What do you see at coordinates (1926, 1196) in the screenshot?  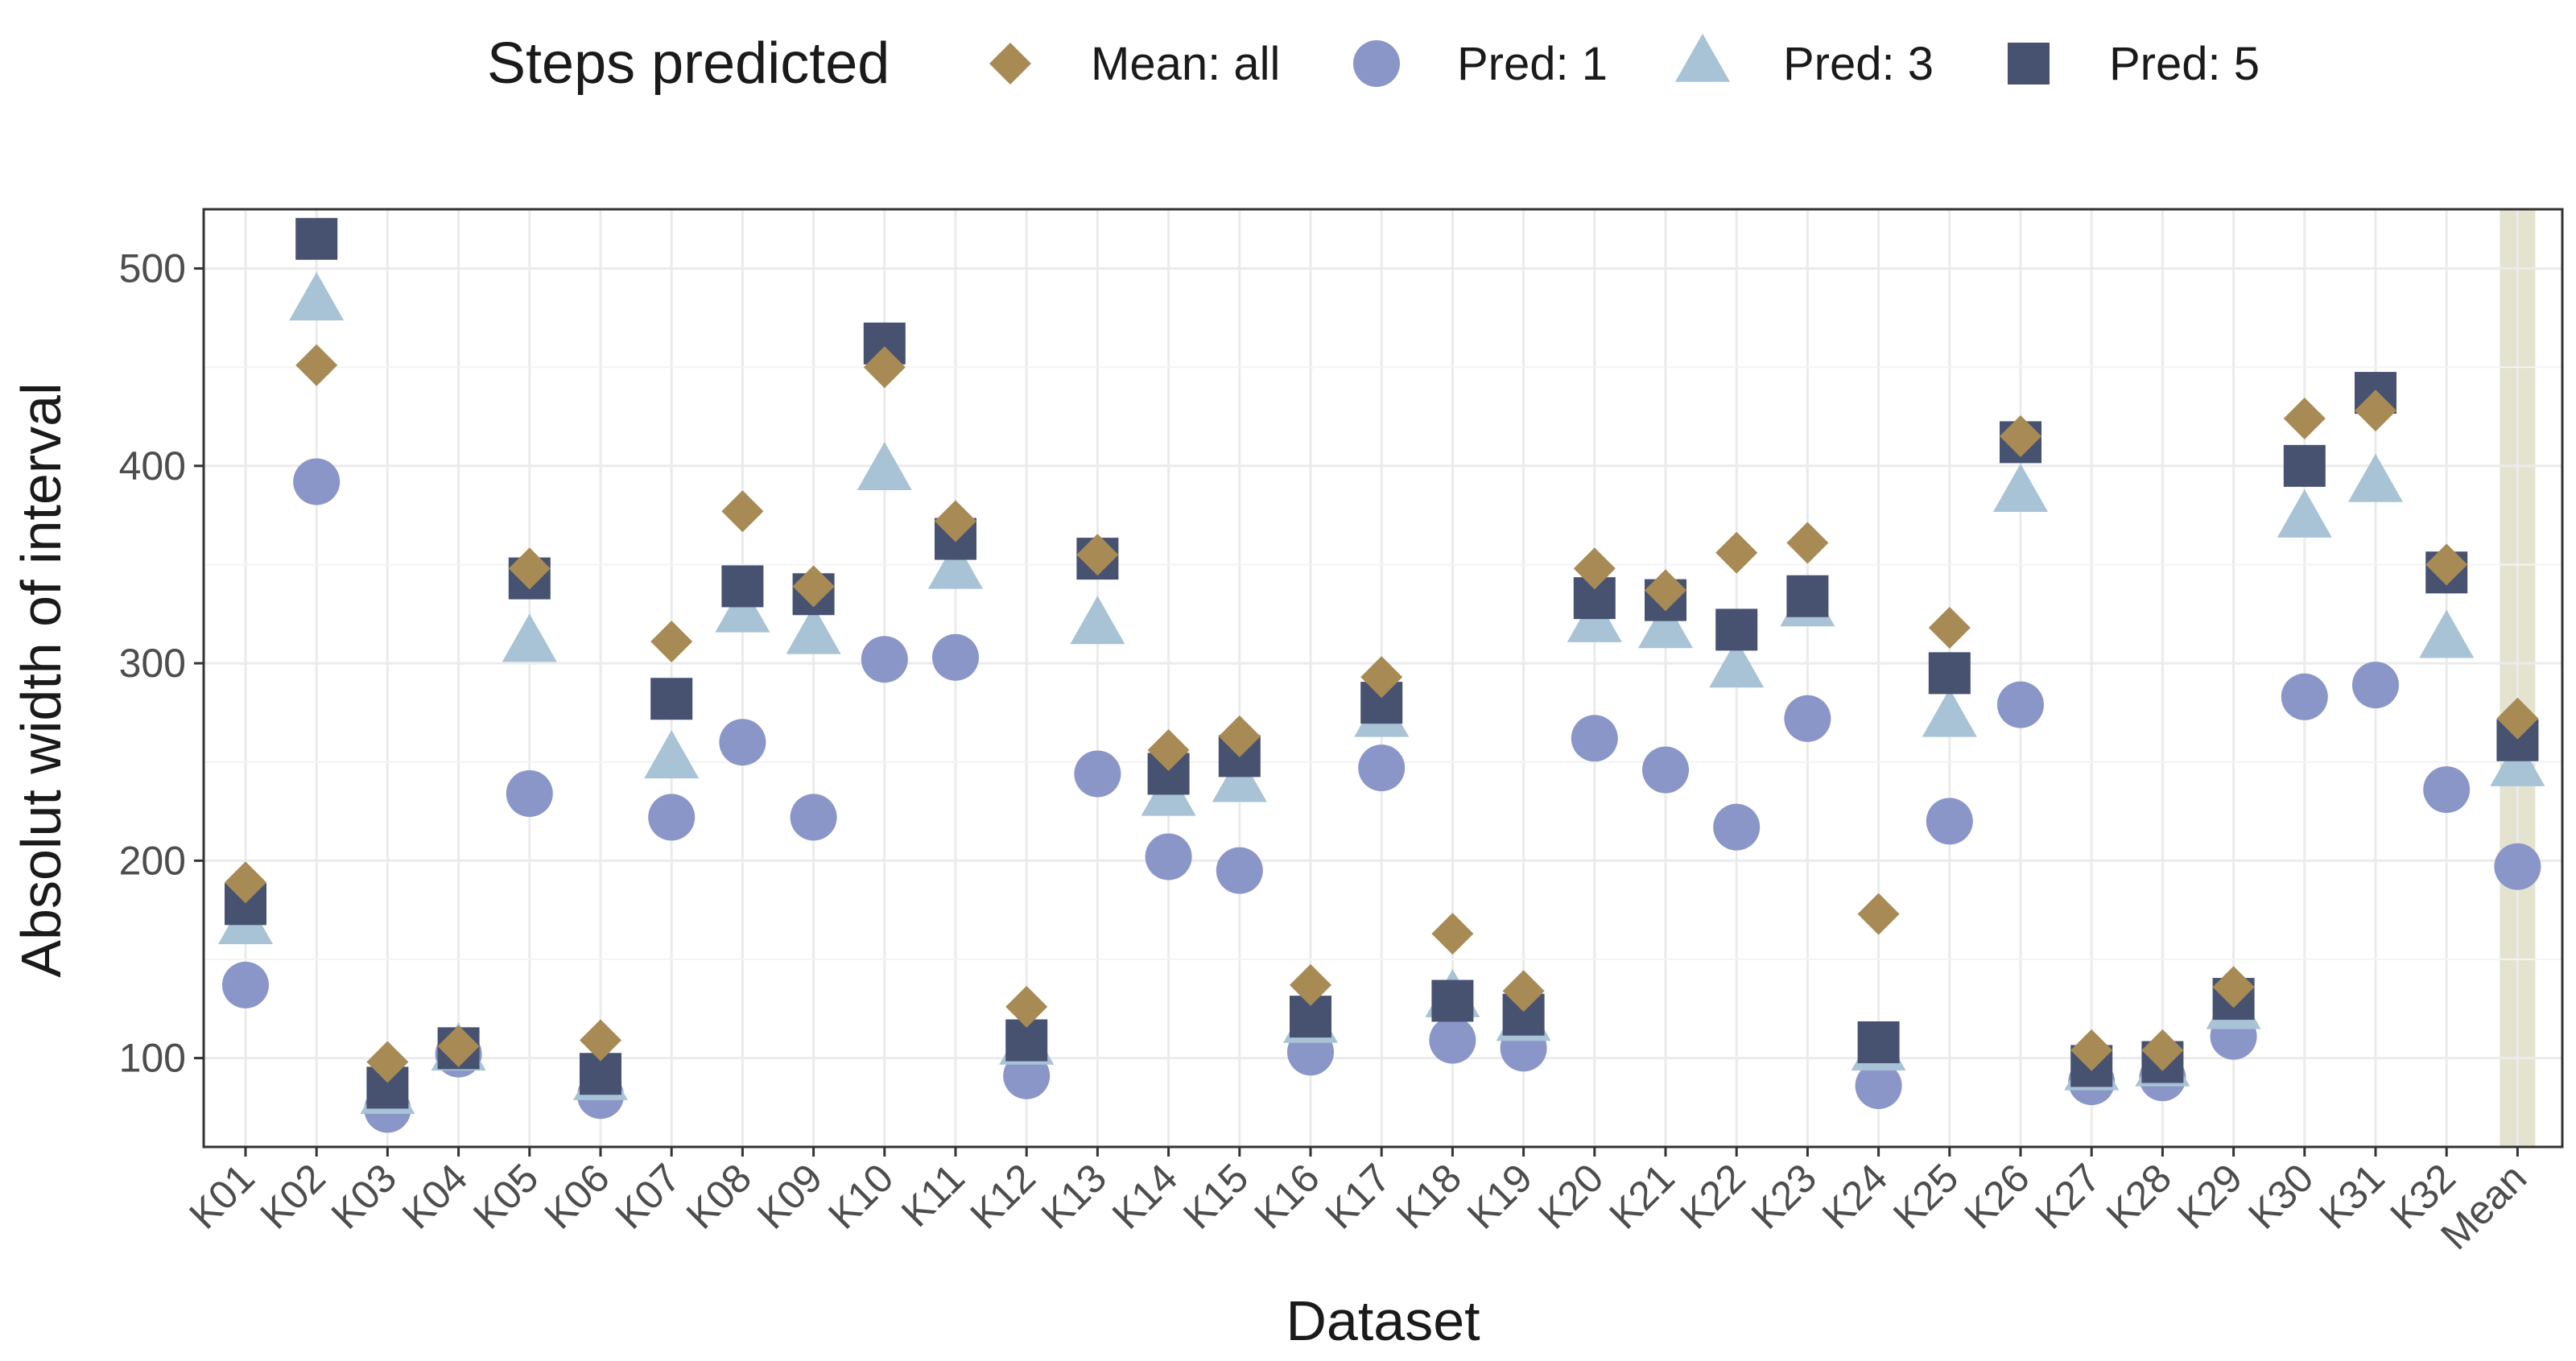 I see `x-tick-label: K25` at bounding box center [1926, 1196].